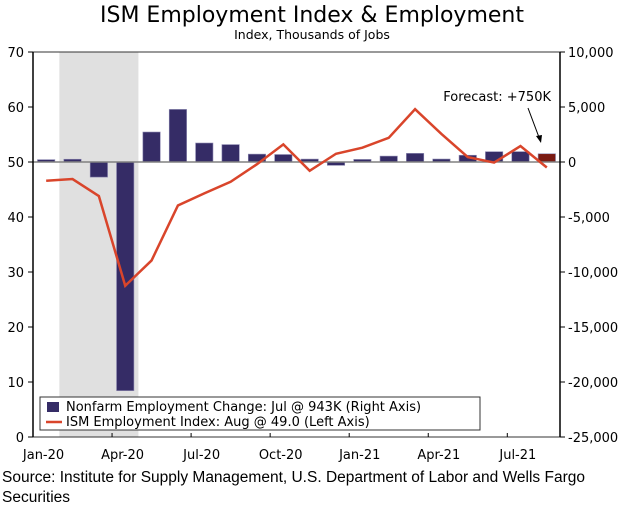  What do you see at coordinates (534, 124) in the screenshot?
I see `forecast-arrow` at bounding box center [534, 124].